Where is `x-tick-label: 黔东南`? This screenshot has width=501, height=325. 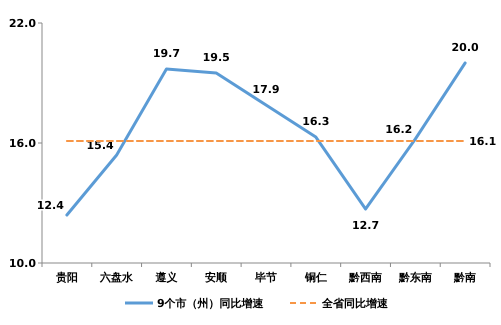 x-tick-label: 黔东南 is located at coordinates (415, 277).